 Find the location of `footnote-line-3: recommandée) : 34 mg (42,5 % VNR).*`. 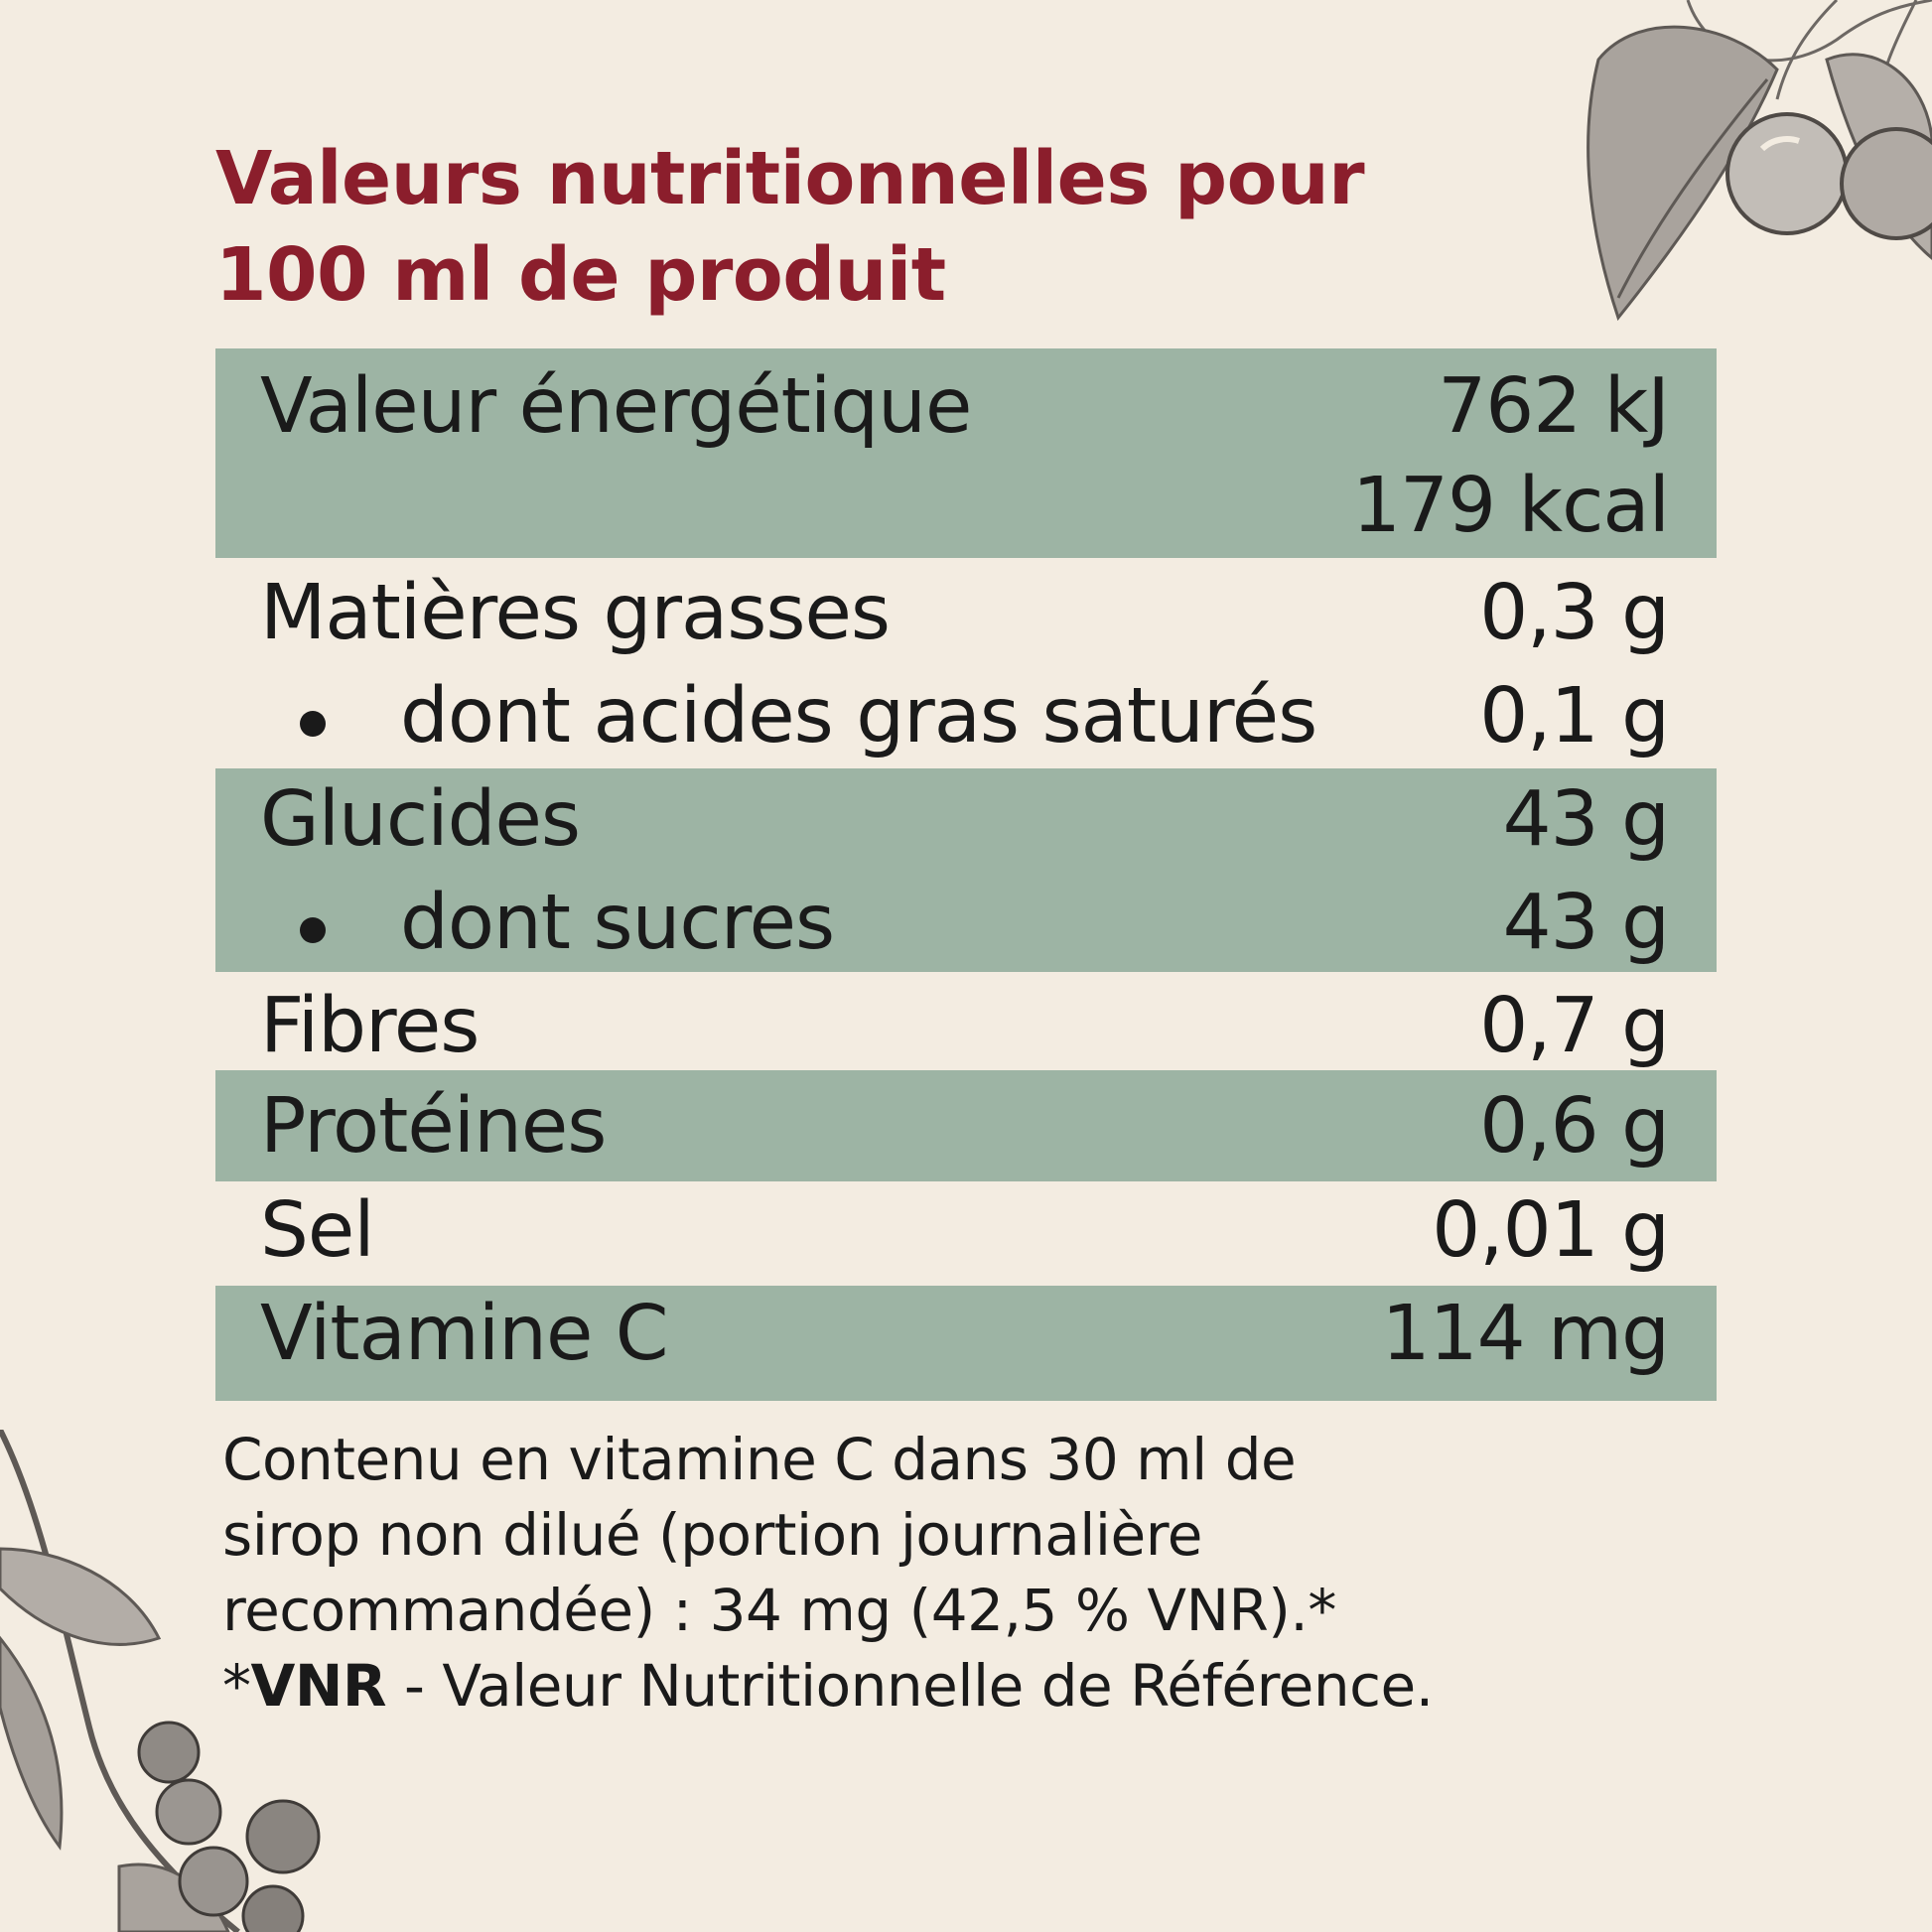

footnote-line-3: recommandée) : 34 mg (42,5 % VNR).* is located at coordinates (779, 1610).